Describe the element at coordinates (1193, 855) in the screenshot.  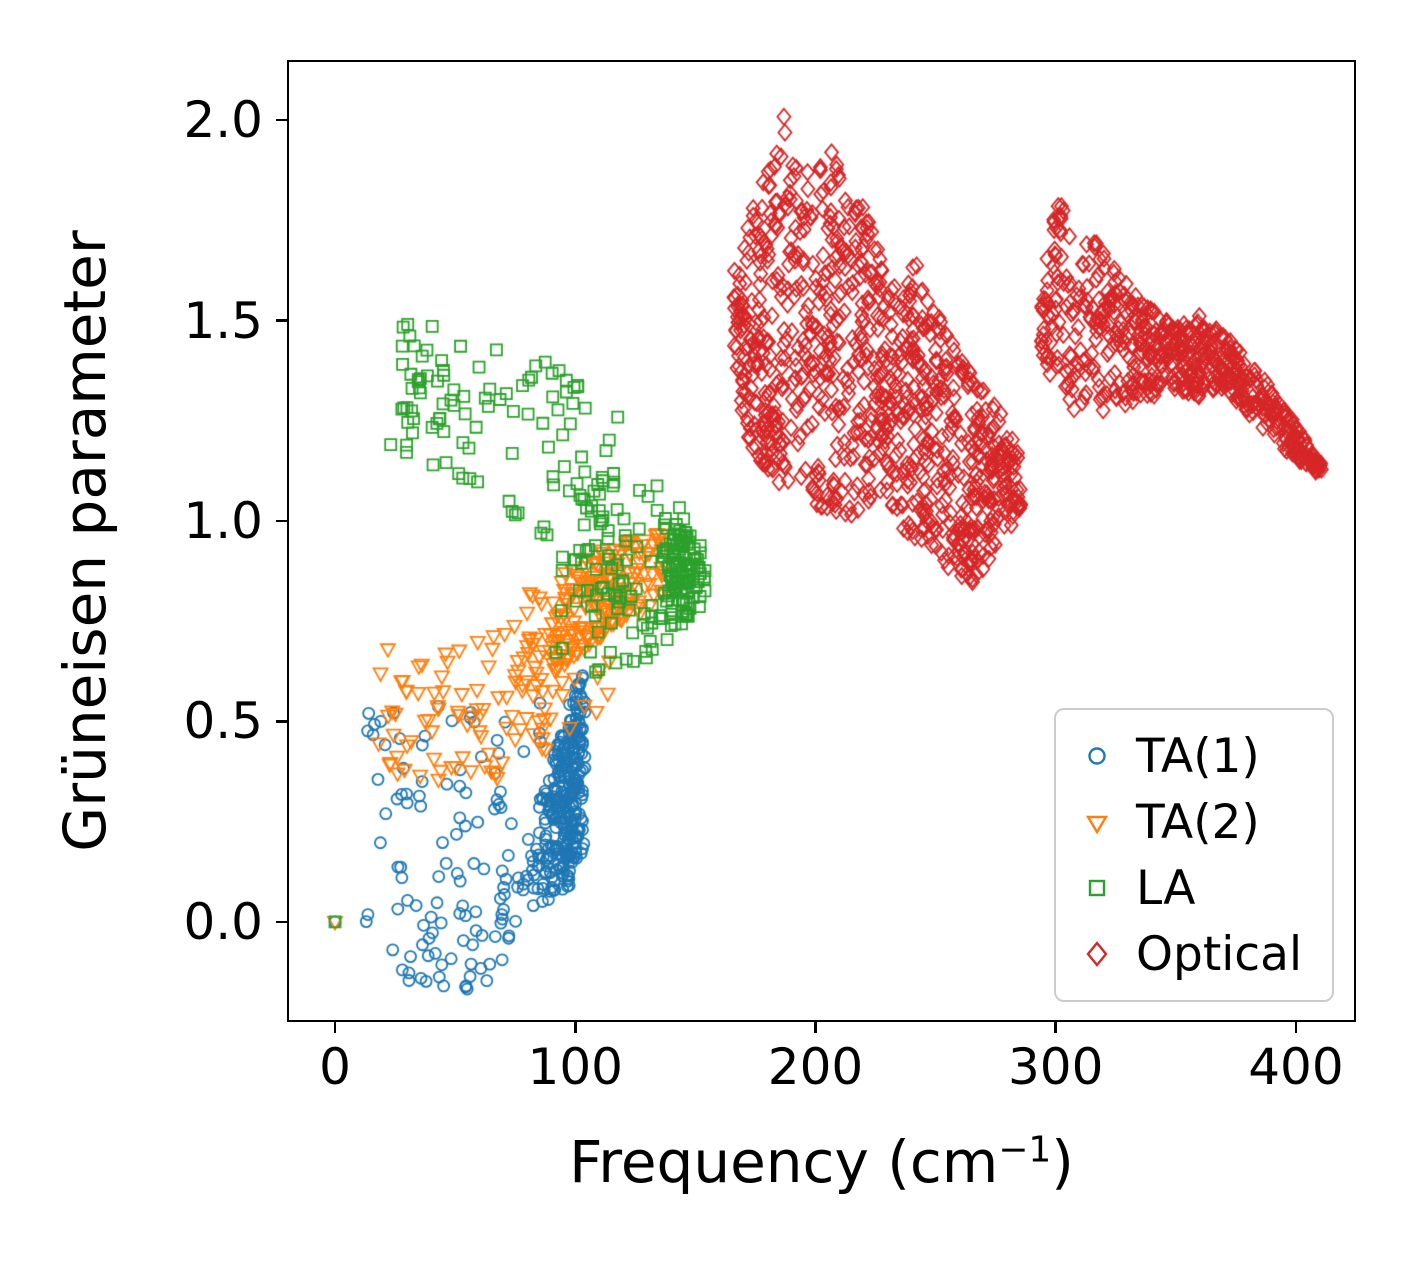
I see `legend: TA(1) TA(2) LA Optical` at that location.